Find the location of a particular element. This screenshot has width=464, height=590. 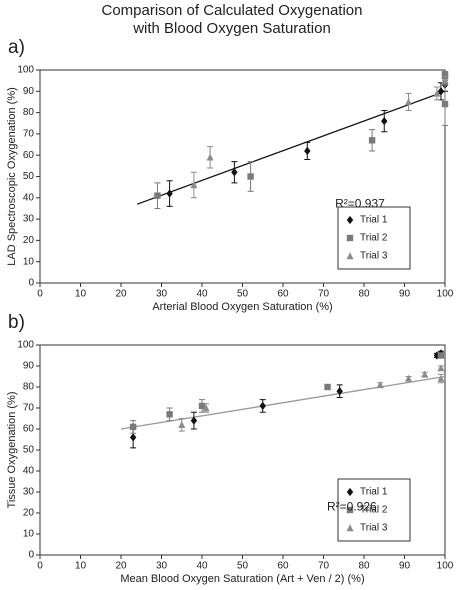

x-axis-label: Arterial Blood Oxygen Saturation (%) is located at coordinates (242, 307).